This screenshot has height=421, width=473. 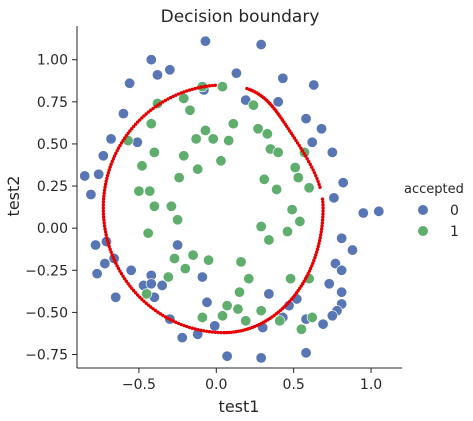 What do you see at coordinates (46, 271) in the screenshot?
I see `y-tick-label: −0.25` at bounding box center [46, 271].